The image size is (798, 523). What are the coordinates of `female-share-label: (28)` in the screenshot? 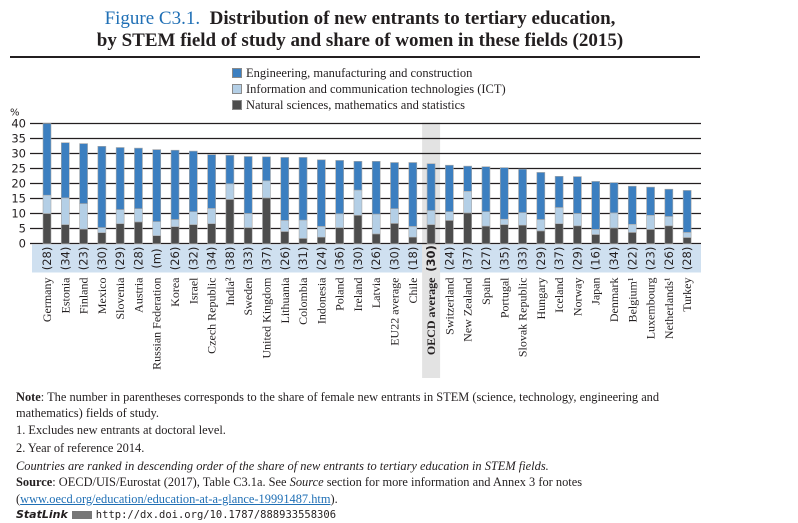 It's located at (47, 259).